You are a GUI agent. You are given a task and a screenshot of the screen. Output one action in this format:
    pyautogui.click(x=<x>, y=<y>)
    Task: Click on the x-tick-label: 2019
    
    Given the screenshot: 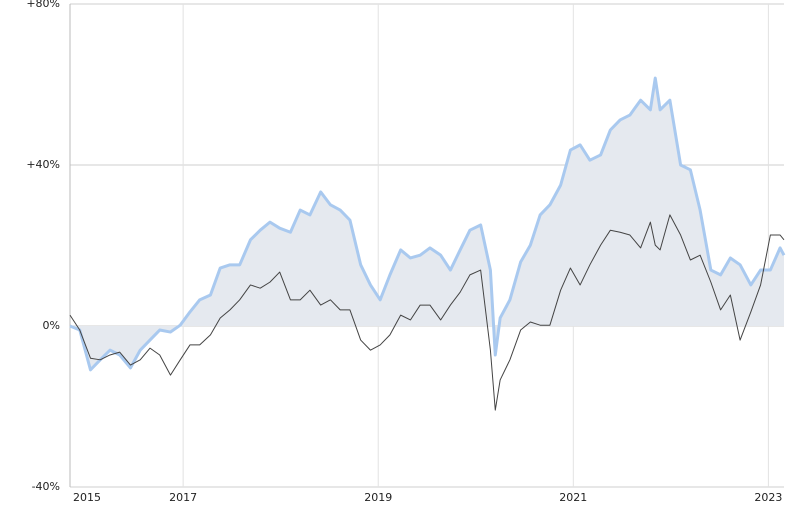 What is the action you would take?
    pyautogui.click(x=378, y=497)
    